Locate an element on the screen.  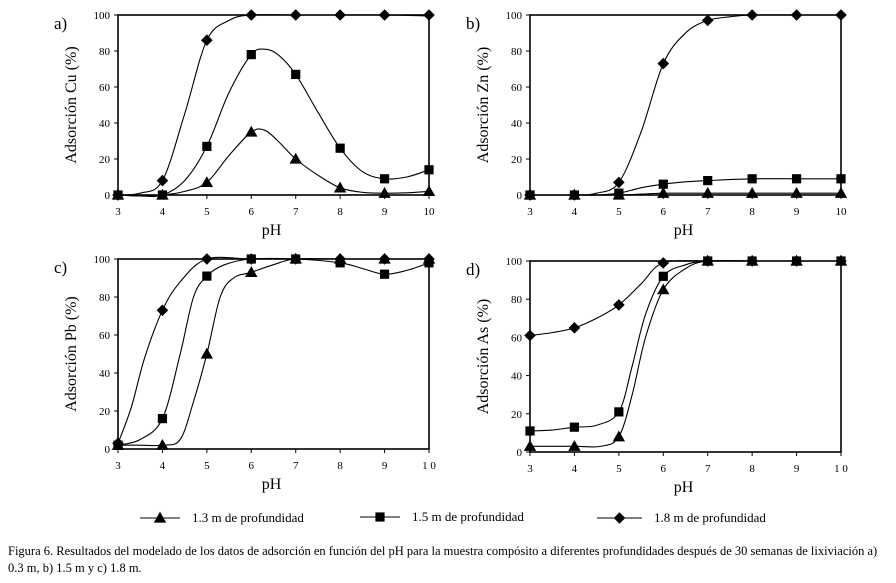
legend-item-square: 1.5 m de profundidad is located at coordinates (442, 516).